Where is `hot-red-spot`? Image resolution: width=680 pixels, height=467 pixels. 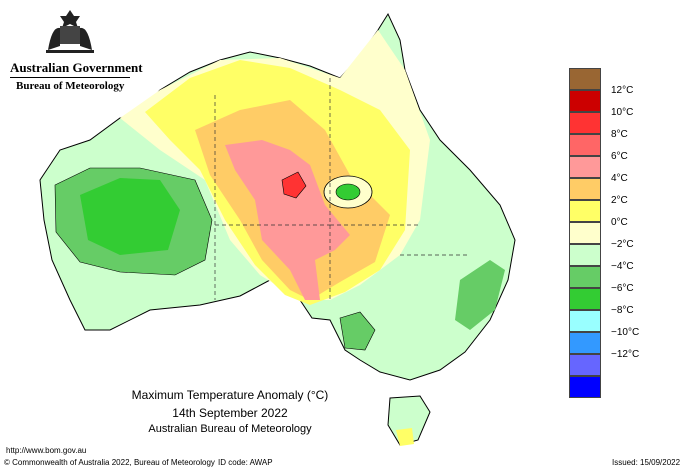
hot-red-spot is located at coordinates (294, 185).